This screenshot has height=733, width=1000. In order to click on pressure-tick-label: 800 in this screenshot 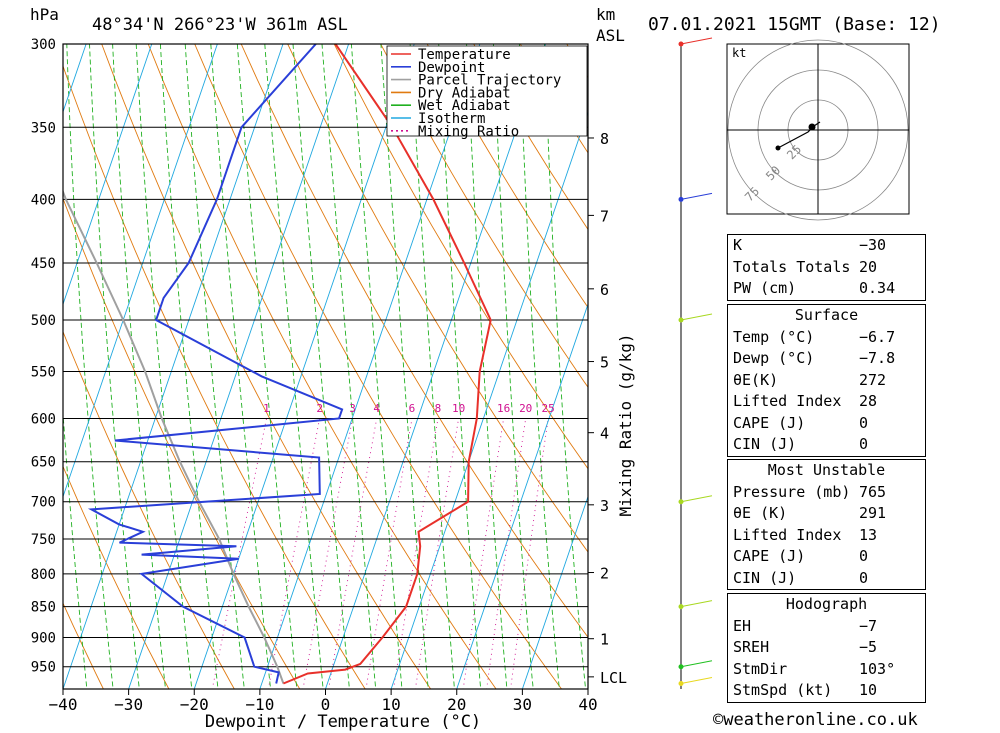, I will do `click(43, 575)`.